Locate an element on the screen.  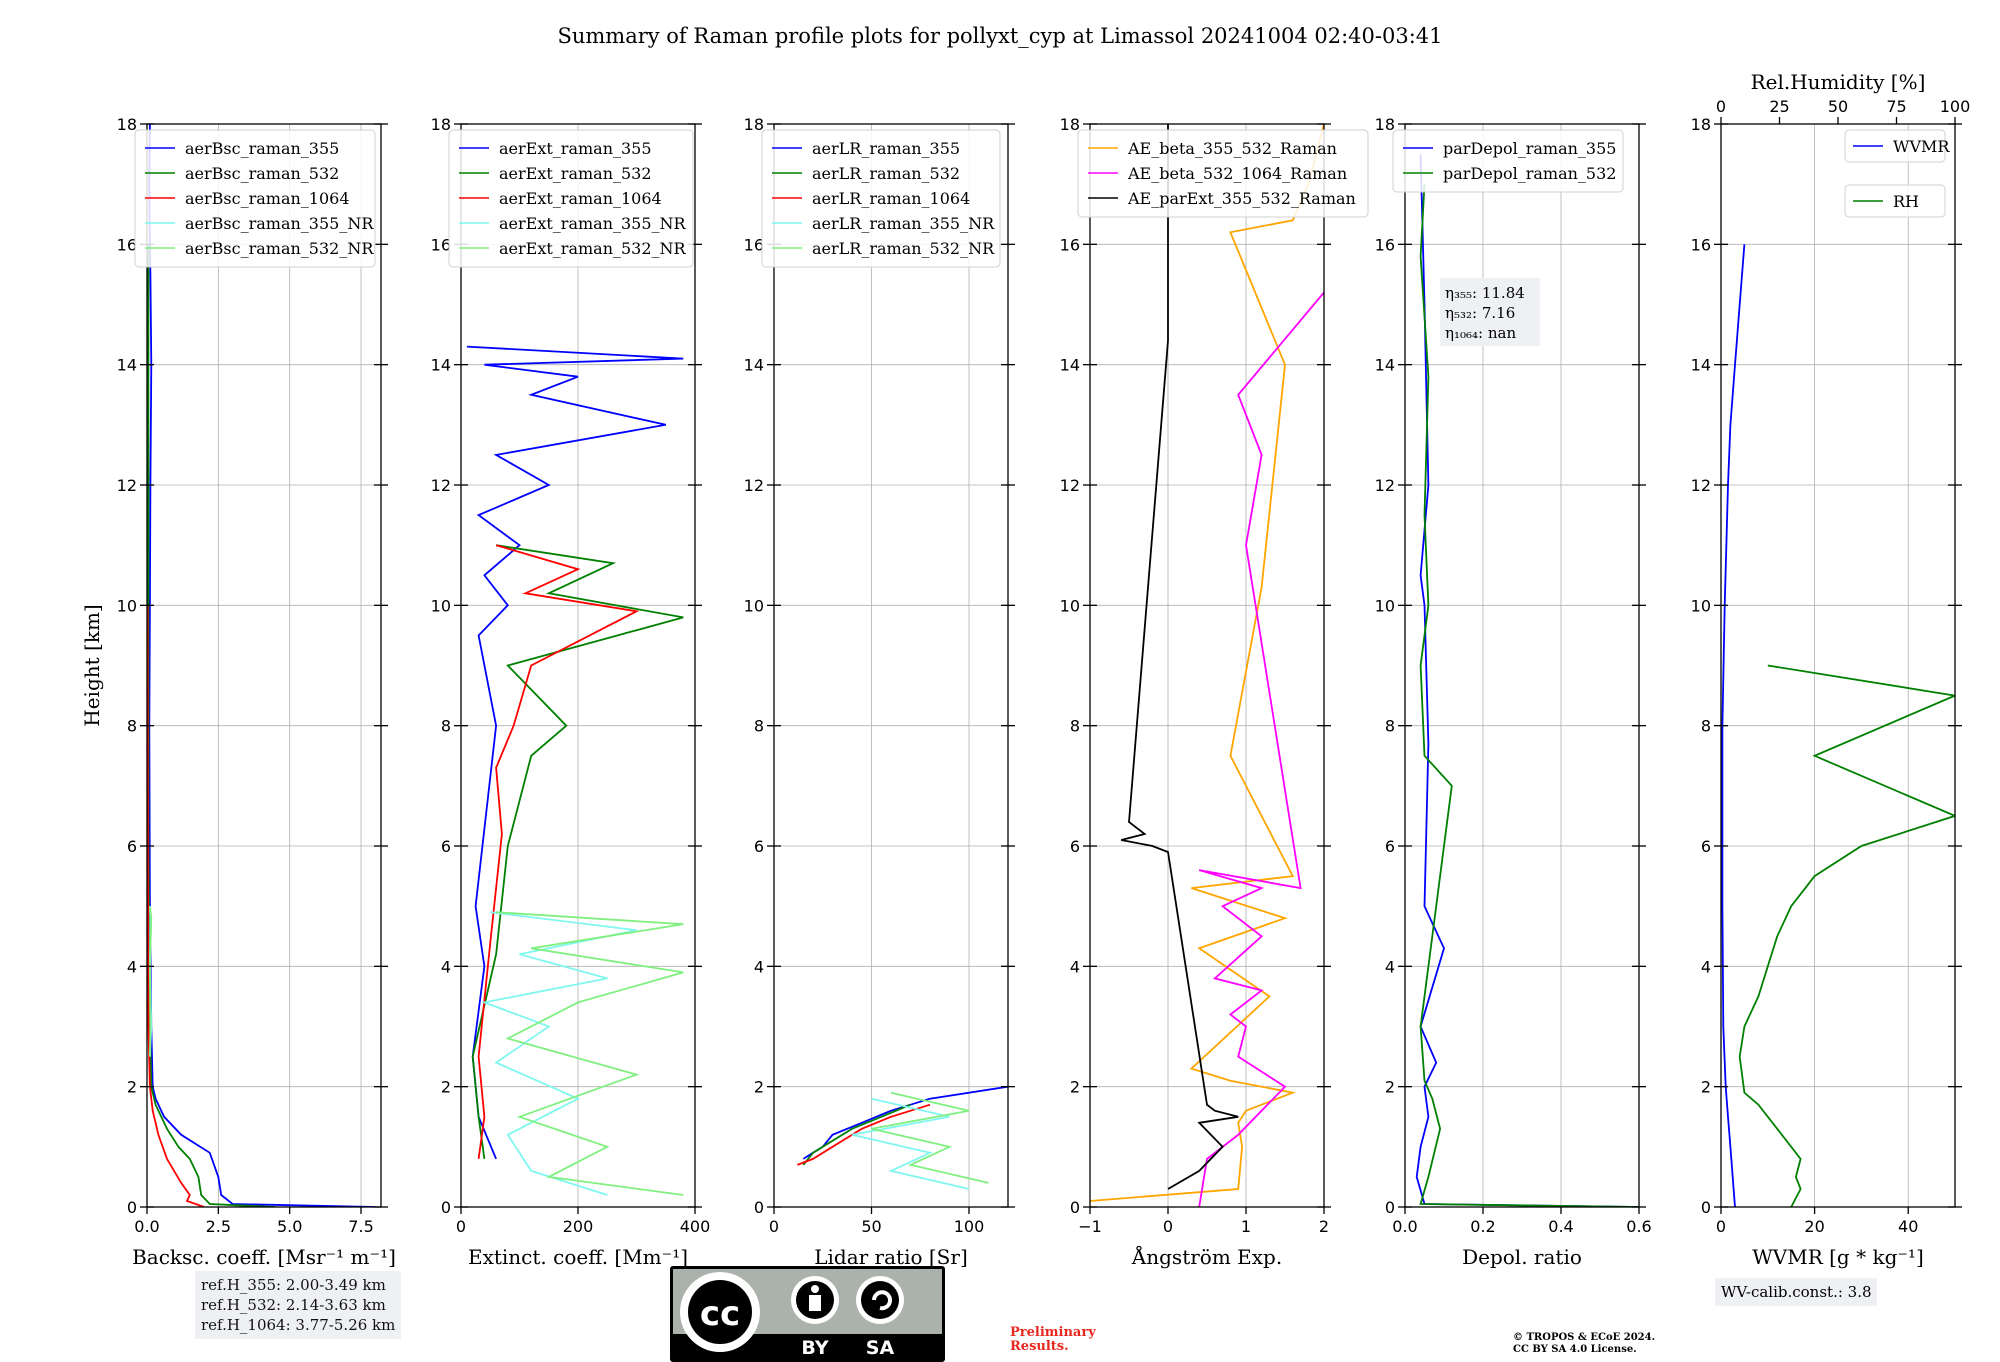
legend-label: parDepol_raman_355 is located at coordinates (1529, 148).